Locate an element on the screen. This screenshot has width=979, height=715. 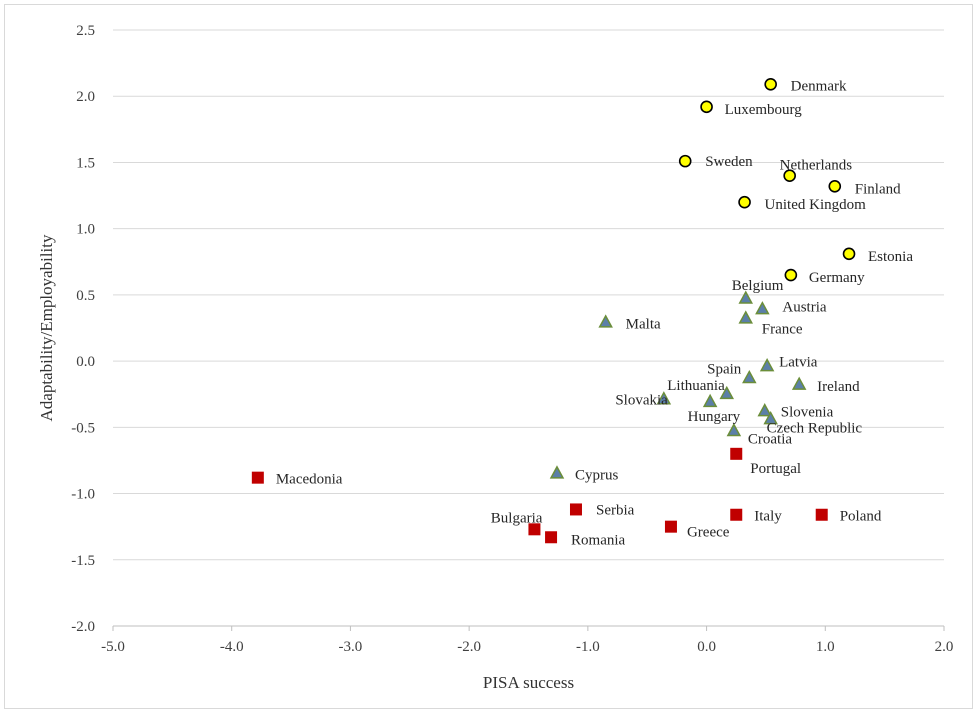
point-label: United Kingdom is located at coordinates (816, 205).